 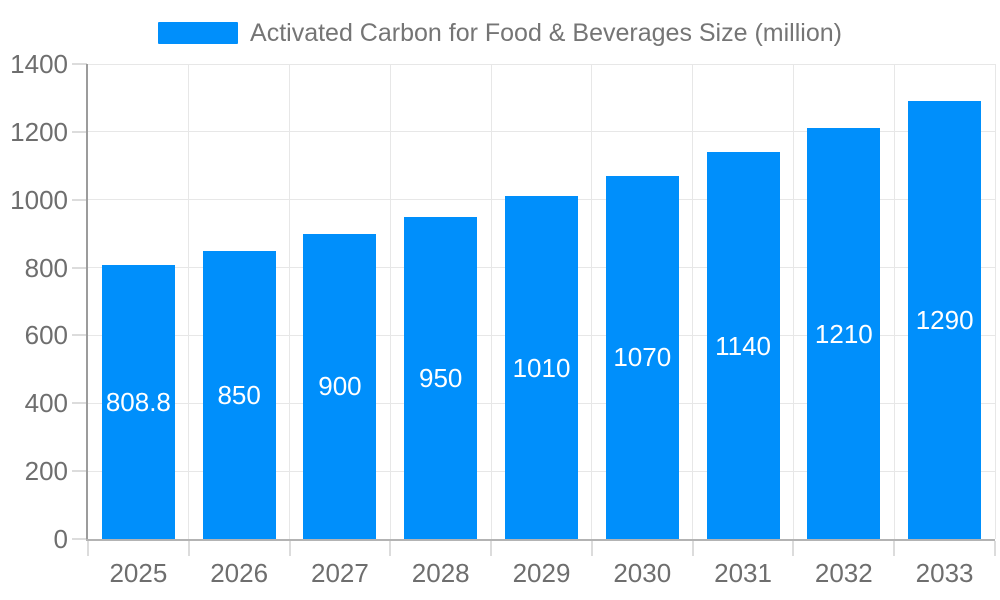 What do you see at coordinates (138, 573) in the screenshot?
I see `x-axis-tick-label: 2025` at bounding box center [138, 573].